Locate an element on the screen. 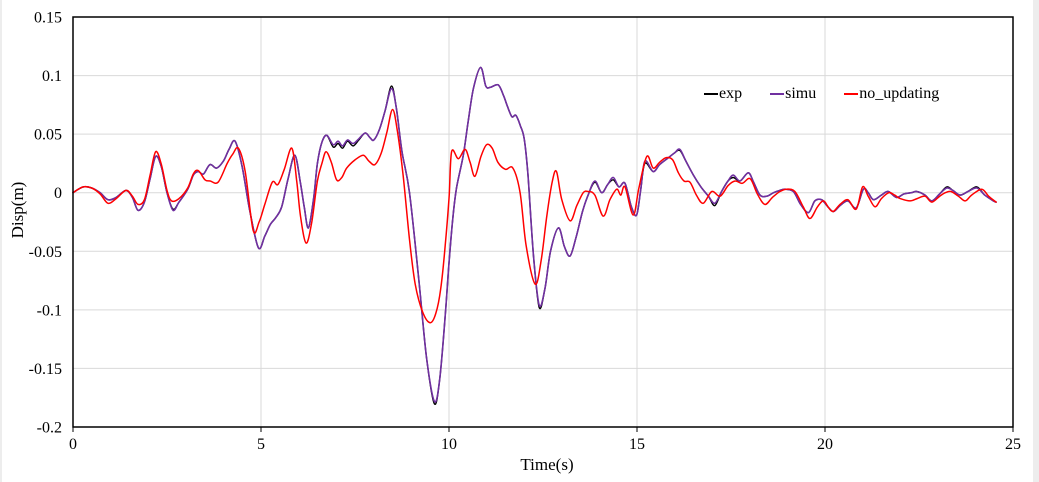  svg-text: 5 is located at coordinates (261, 444).